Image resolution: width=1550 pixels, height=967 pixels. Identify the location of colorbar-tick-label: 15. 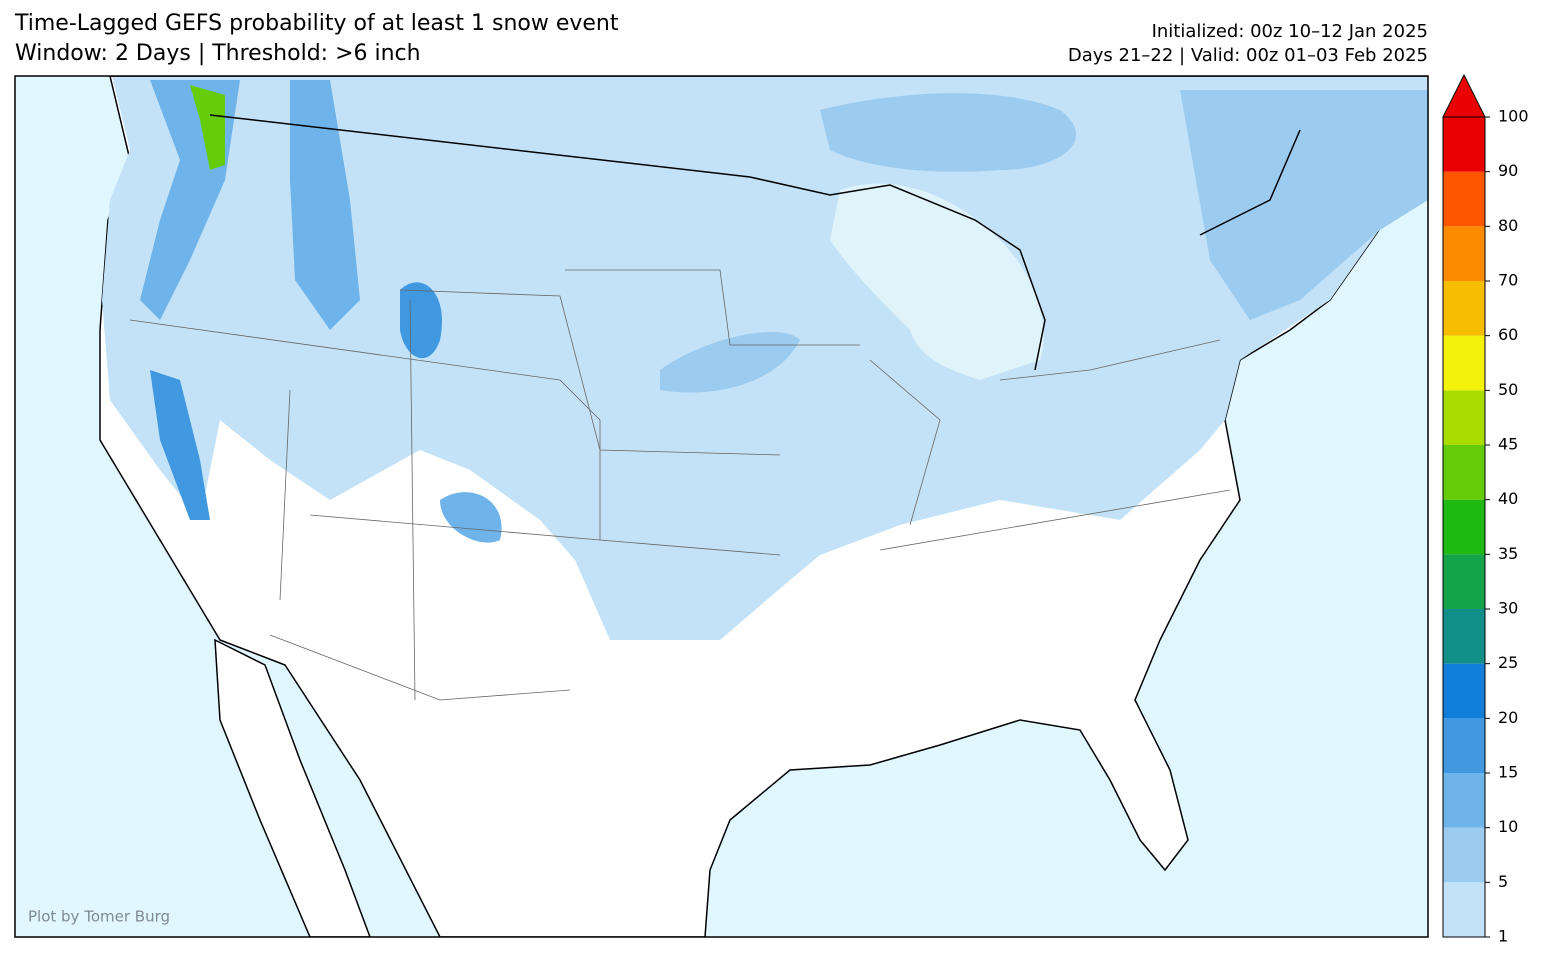
(1508, 772).